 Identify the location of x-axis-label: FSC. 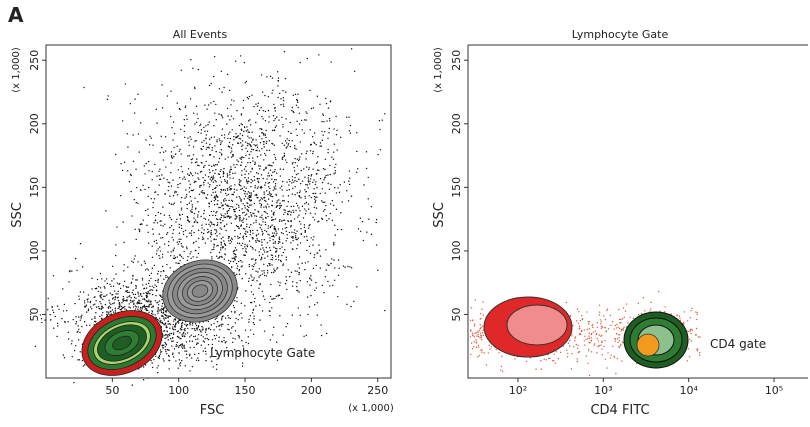
(212, 410).